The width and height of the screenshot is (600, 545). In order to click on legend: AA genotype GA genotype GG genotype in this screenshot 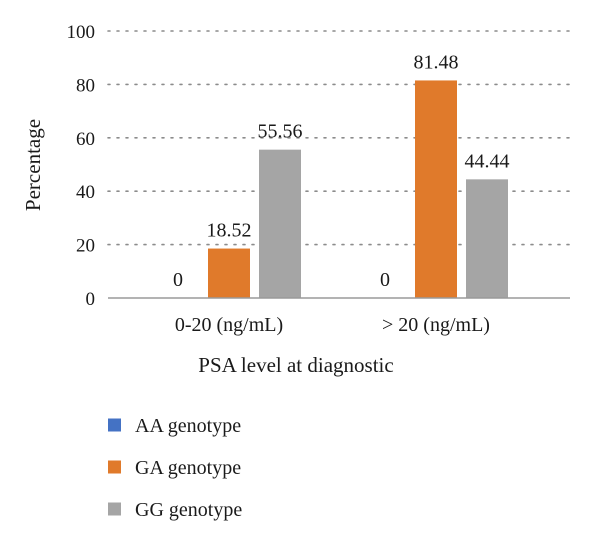, I will do `click(175, 468)`.